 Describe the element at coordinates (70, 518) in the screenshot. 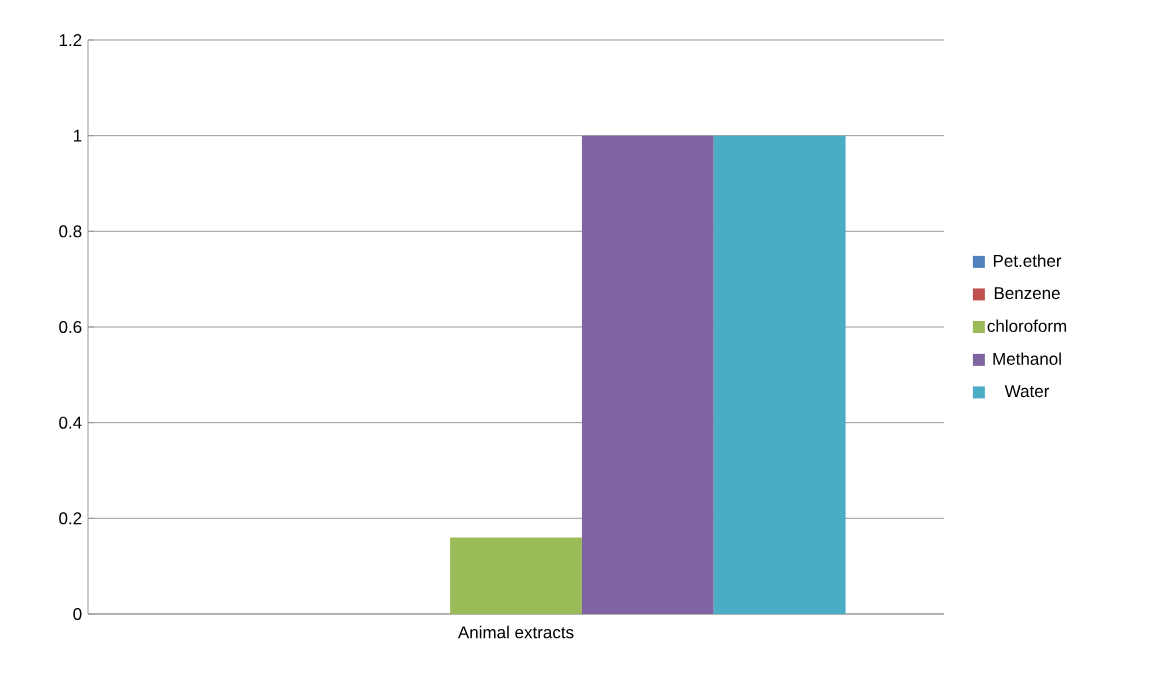

I see `y-tick-label: 0.2` at that location.